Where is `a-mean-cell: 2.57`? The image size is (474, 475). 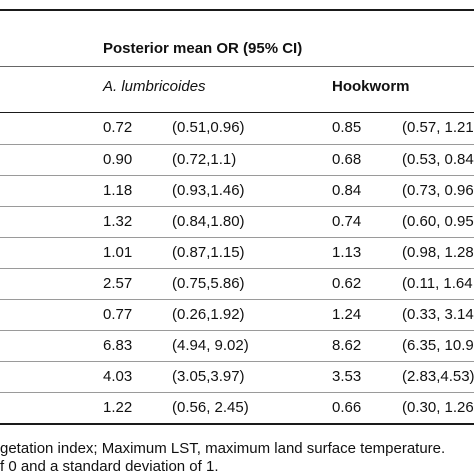 a-mean-cell: 2.57 is located at coordinates (118, 283).